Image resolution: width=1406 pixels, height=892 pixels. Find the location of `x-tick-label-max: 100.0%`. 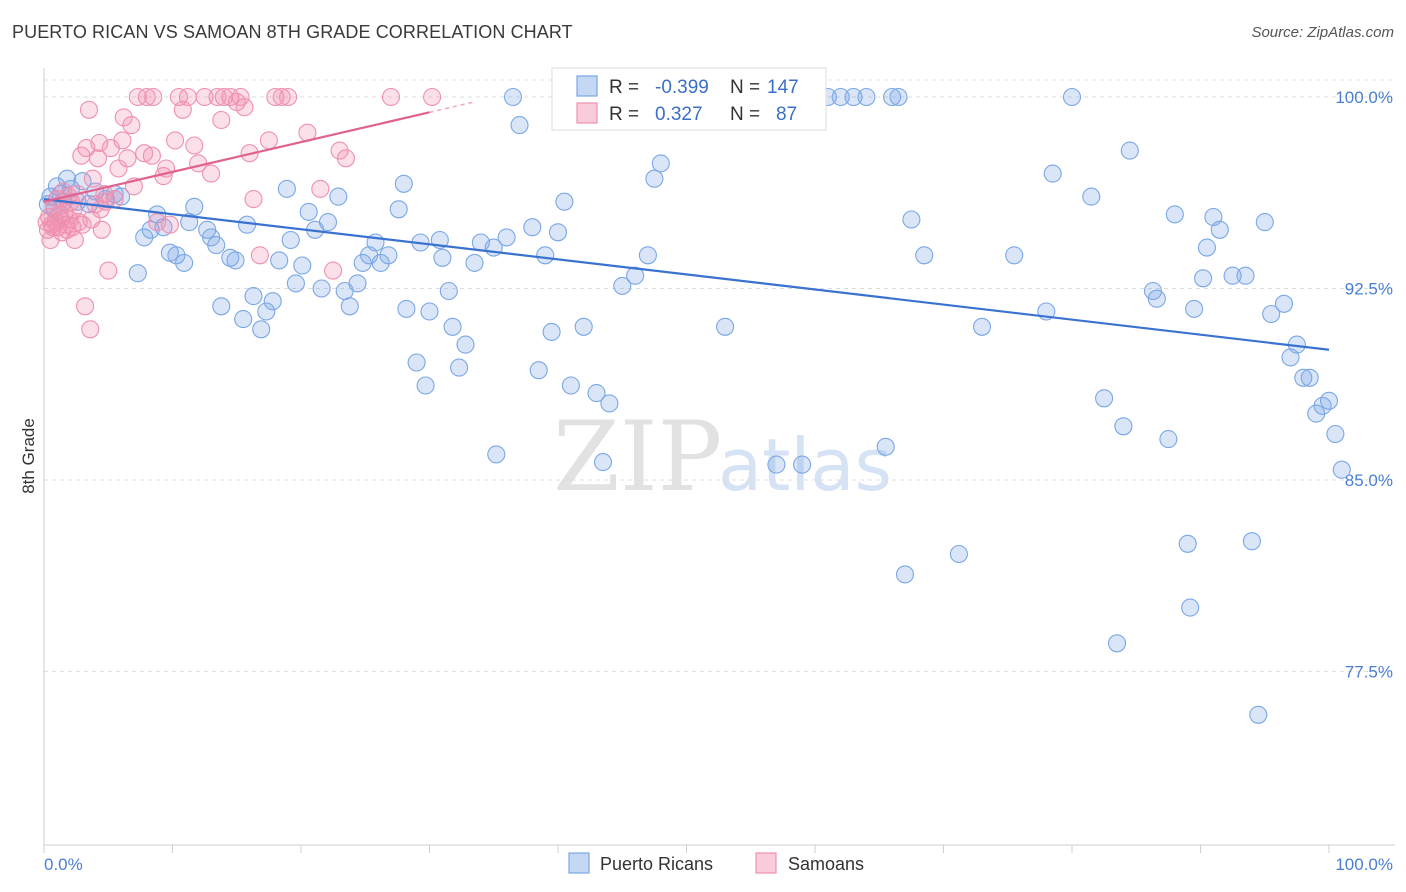

x-tick-label-max: 100.0% is located at coordinates (1364, 864).